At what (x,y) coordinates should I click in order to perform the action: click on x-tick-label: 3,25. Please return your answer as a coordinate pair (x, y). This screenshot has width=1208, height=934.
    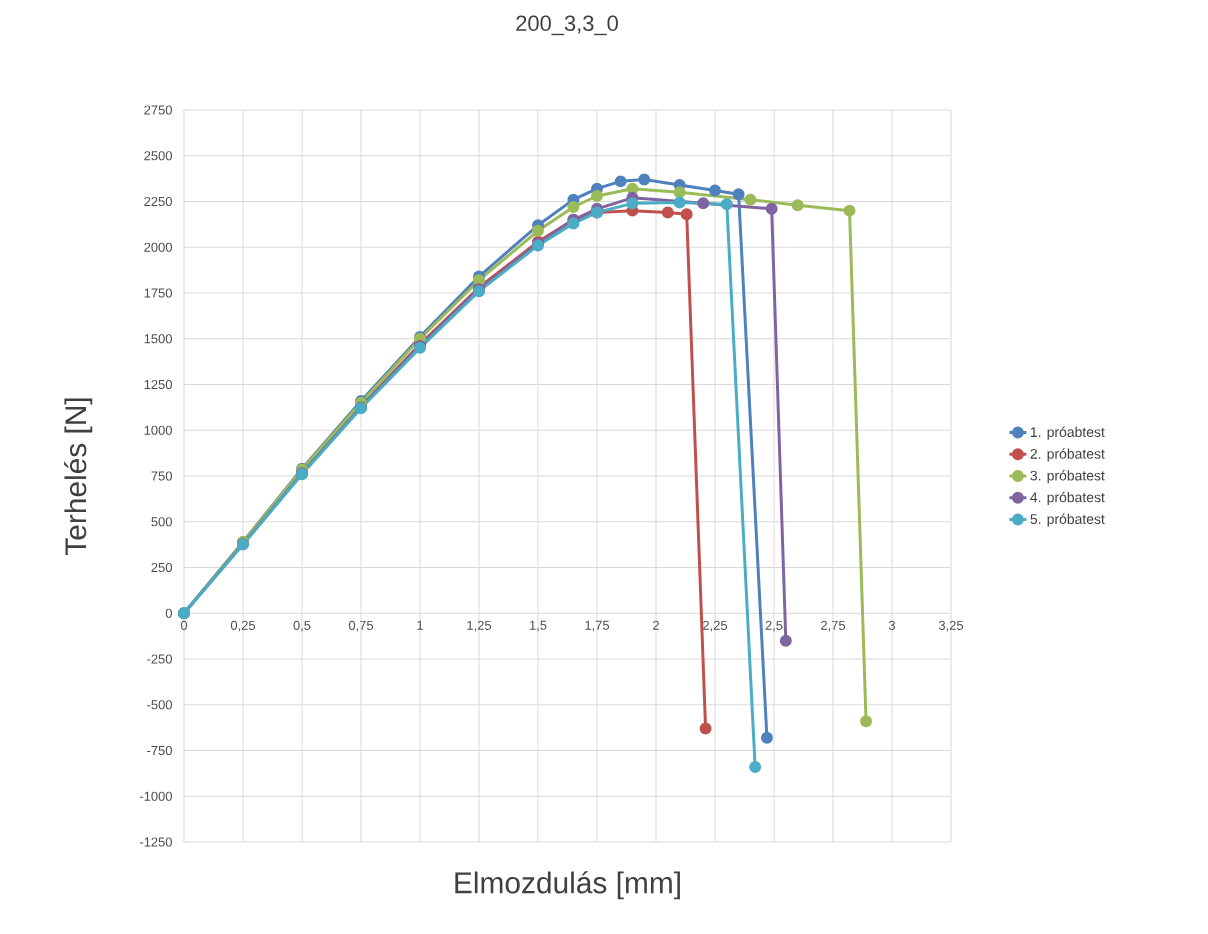
    Looking at the image, I should click on (951, 626).